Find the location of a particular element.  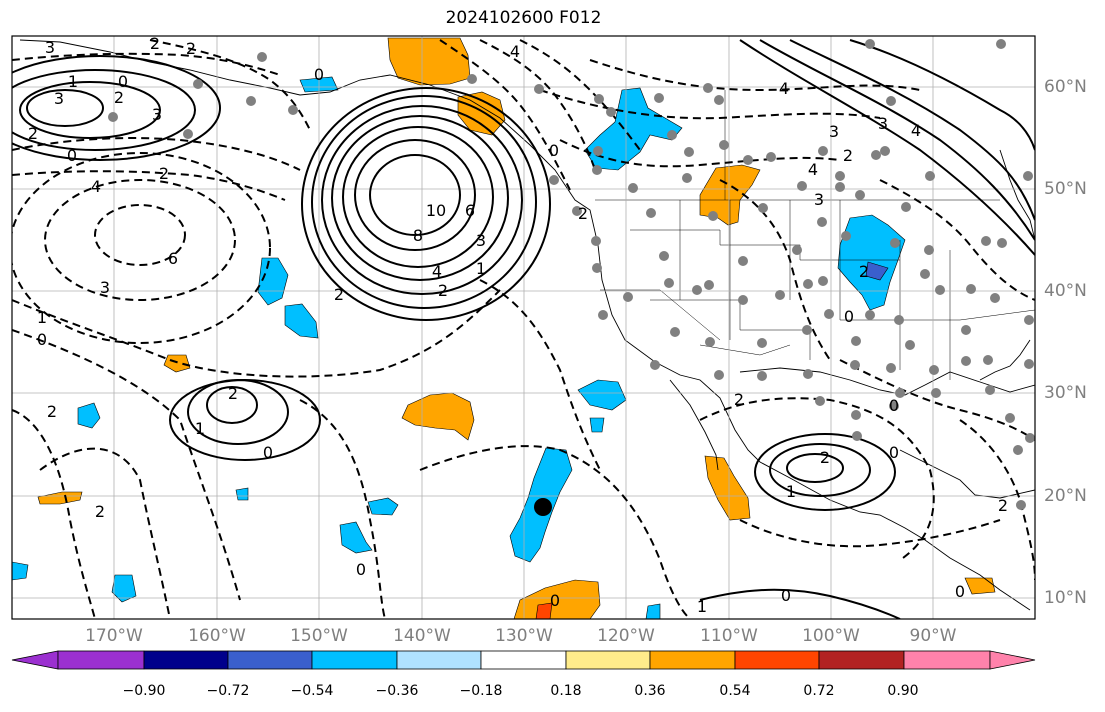

colorbar-tick-label: −0.36 is located at coordinates (397, 691).